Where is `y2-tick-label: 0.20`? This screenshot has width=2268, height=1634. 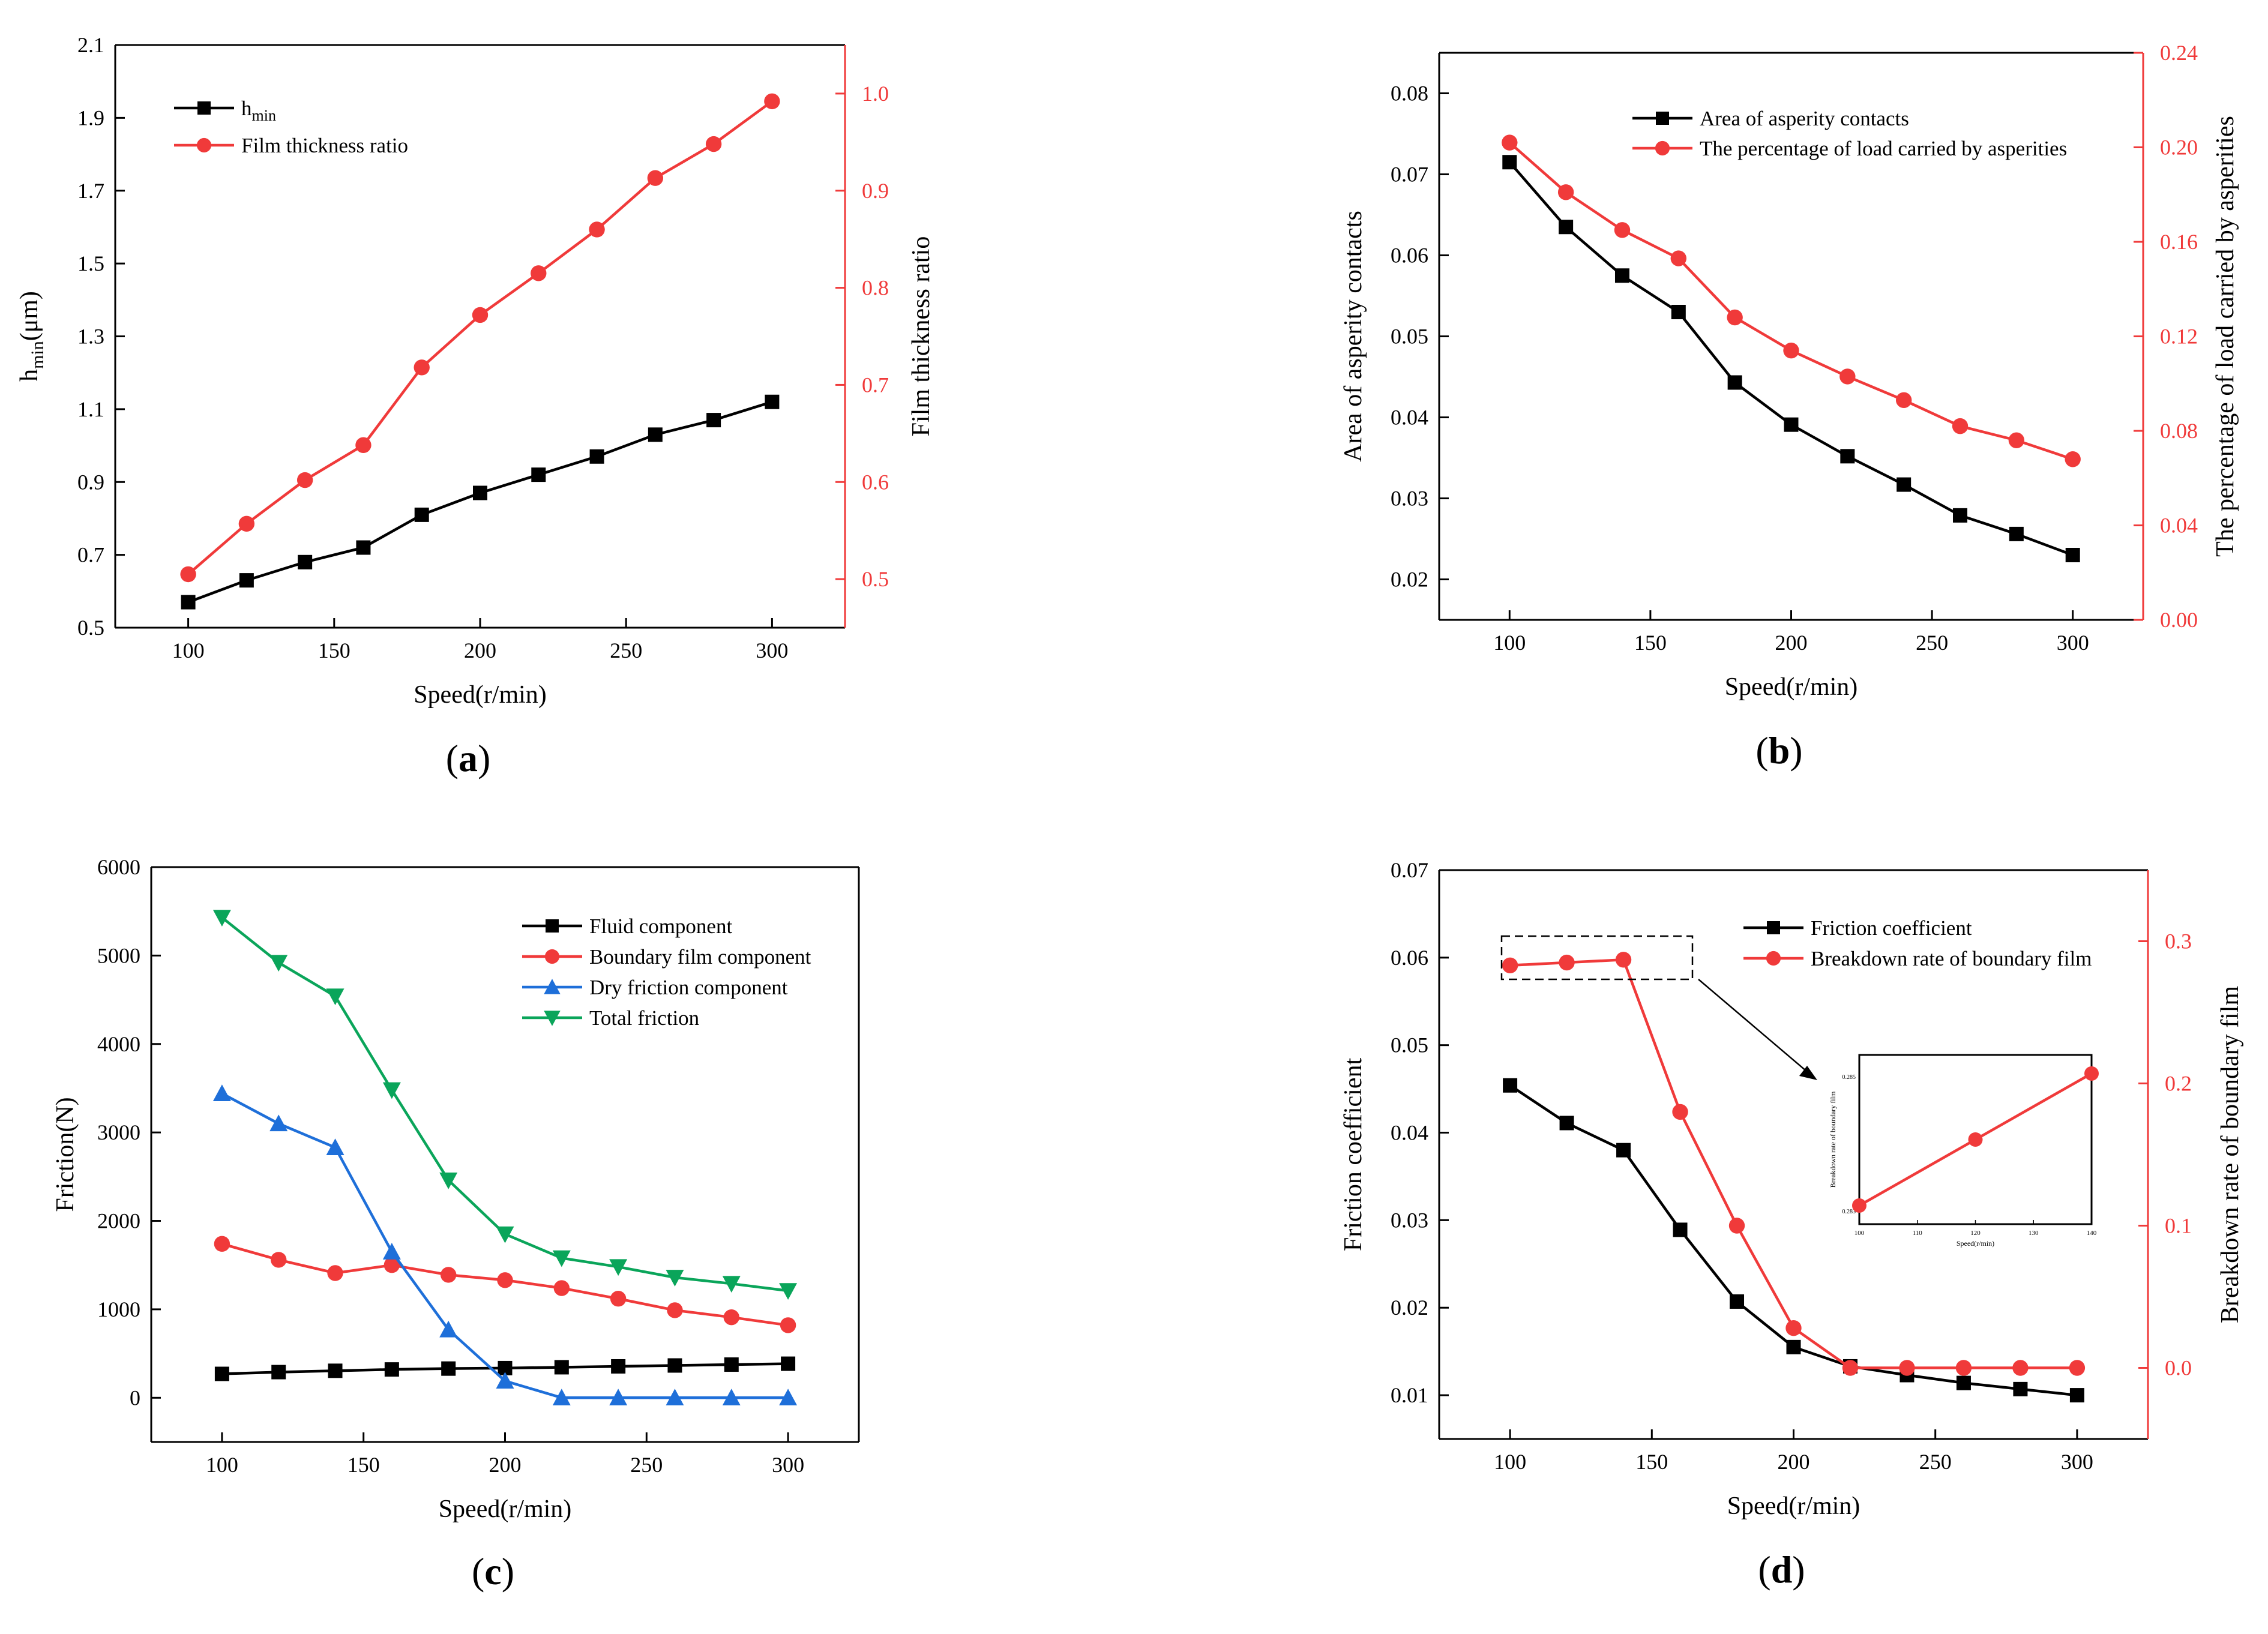
y2-tick-label: 0.20 is located at coordinates (2179, 148).